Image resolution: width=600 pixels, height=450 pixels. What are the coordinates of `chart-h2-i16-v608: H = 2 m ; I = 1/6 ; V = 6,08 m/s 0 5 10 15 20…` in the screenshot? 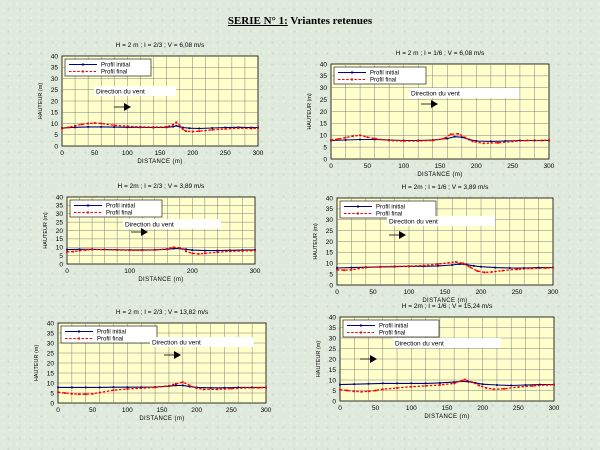 It's located at (431, 114).